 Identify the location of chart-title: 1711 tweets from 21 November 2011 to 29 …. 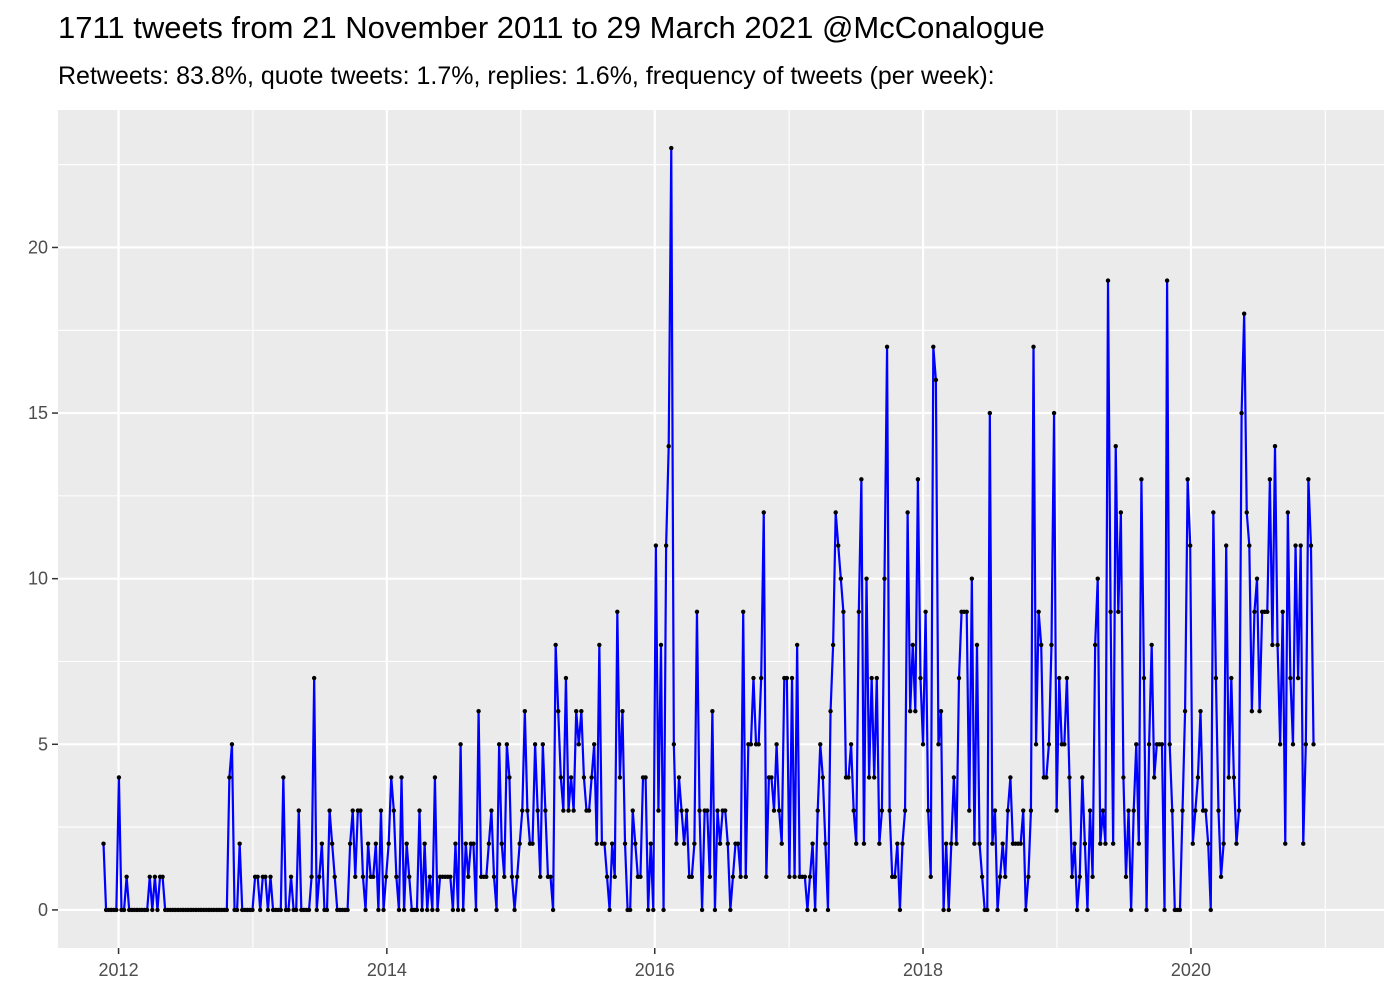
(551, 27).